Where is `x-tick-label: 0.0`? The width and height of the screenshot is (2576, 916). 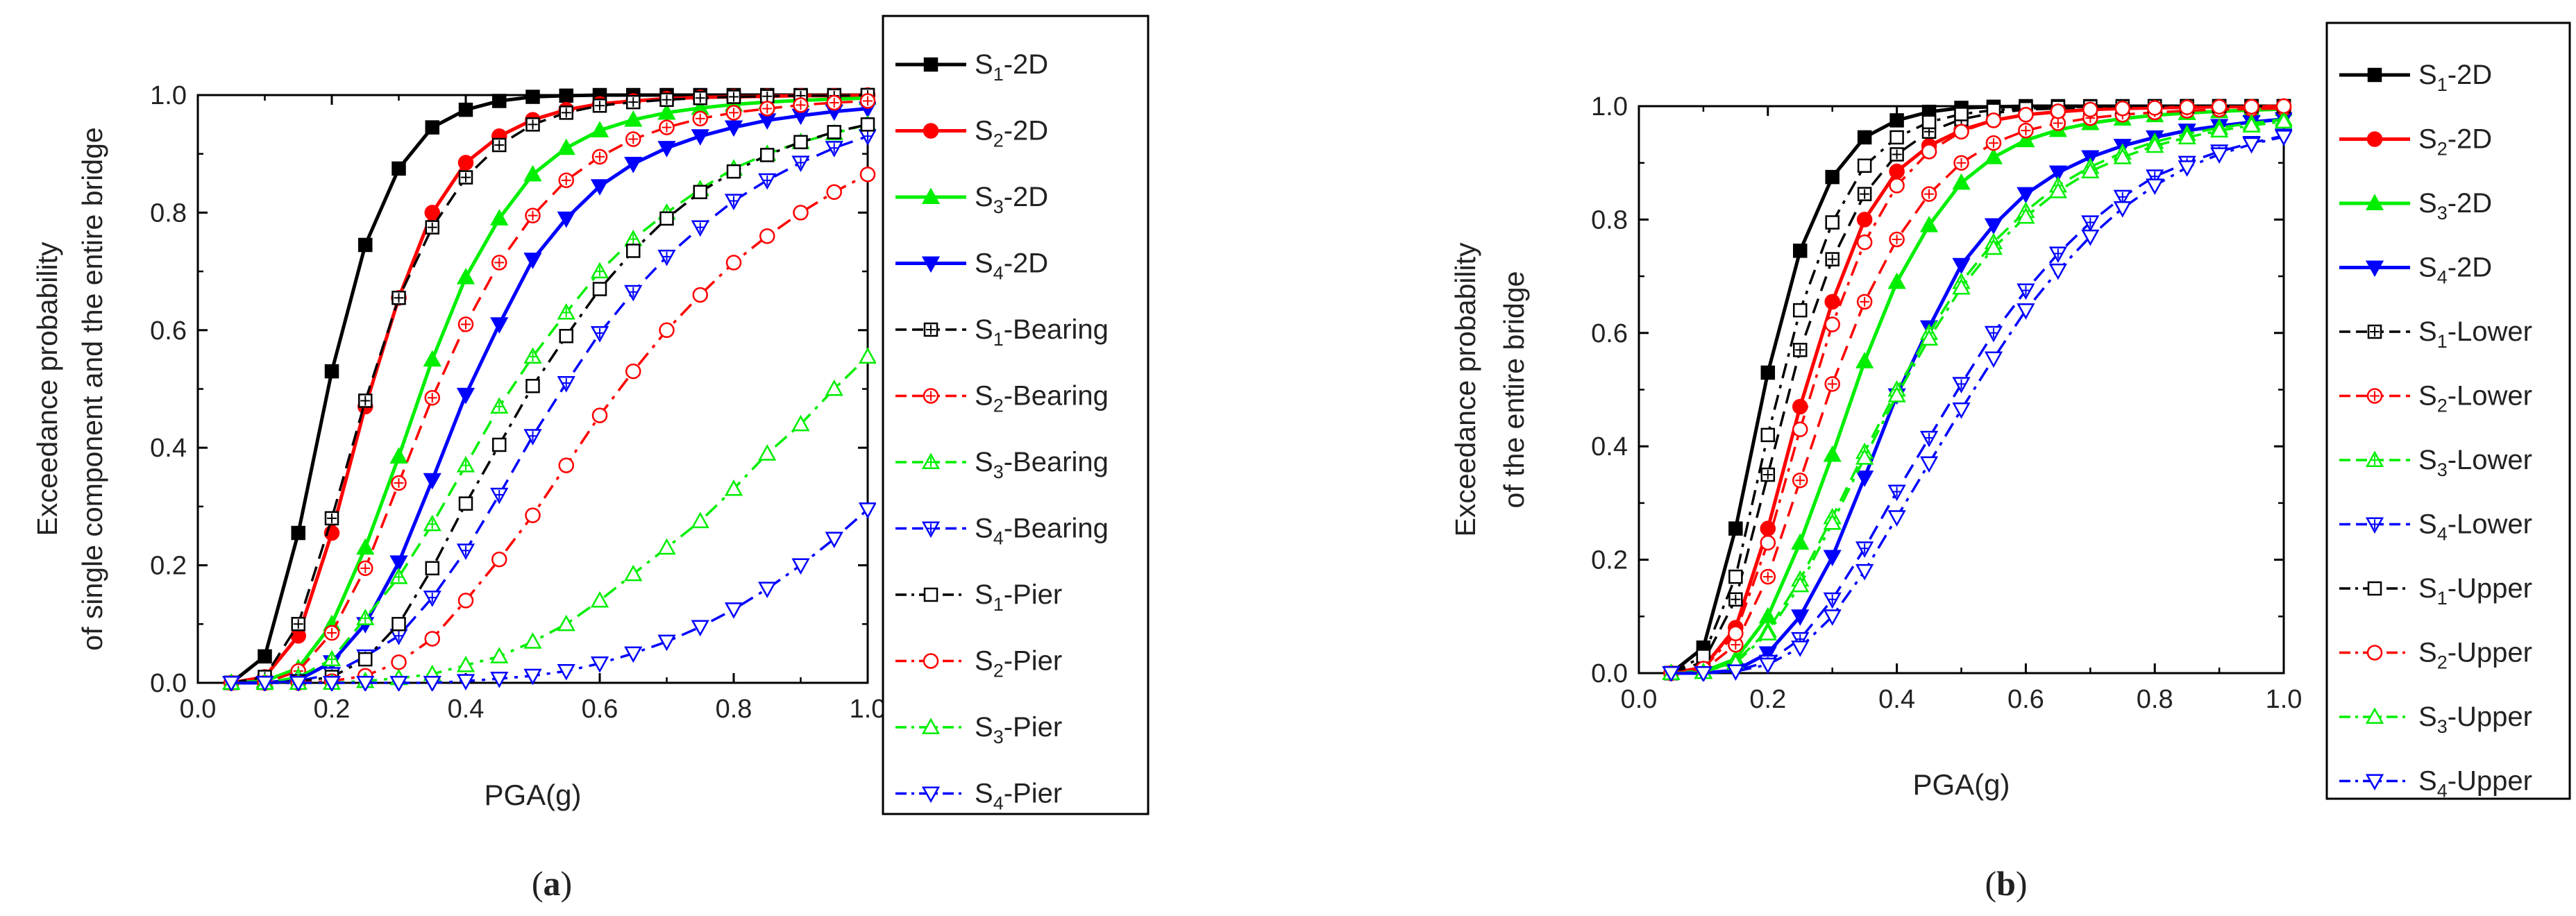
x-tick-label: 0.0 is located at coordinates (1639, 700).